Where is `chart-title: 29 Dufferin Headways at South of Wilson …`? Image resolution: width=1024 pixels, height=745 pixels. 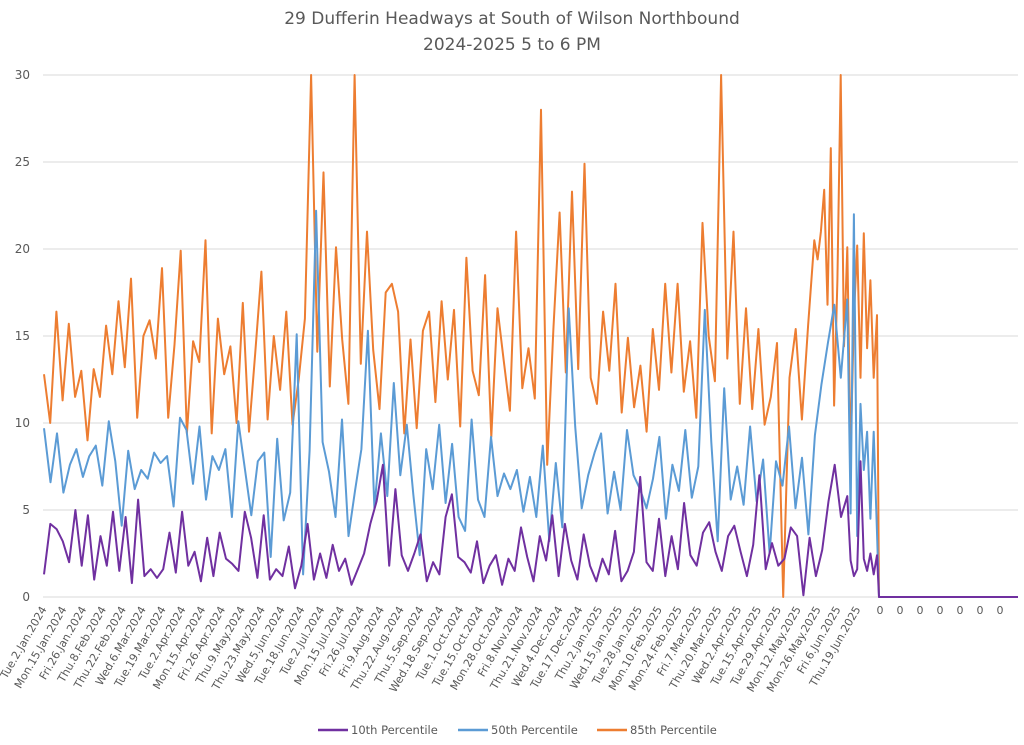 chart-title: 29 Dufferin Headways at South of Wilson … is located at coordinates (512, 19).